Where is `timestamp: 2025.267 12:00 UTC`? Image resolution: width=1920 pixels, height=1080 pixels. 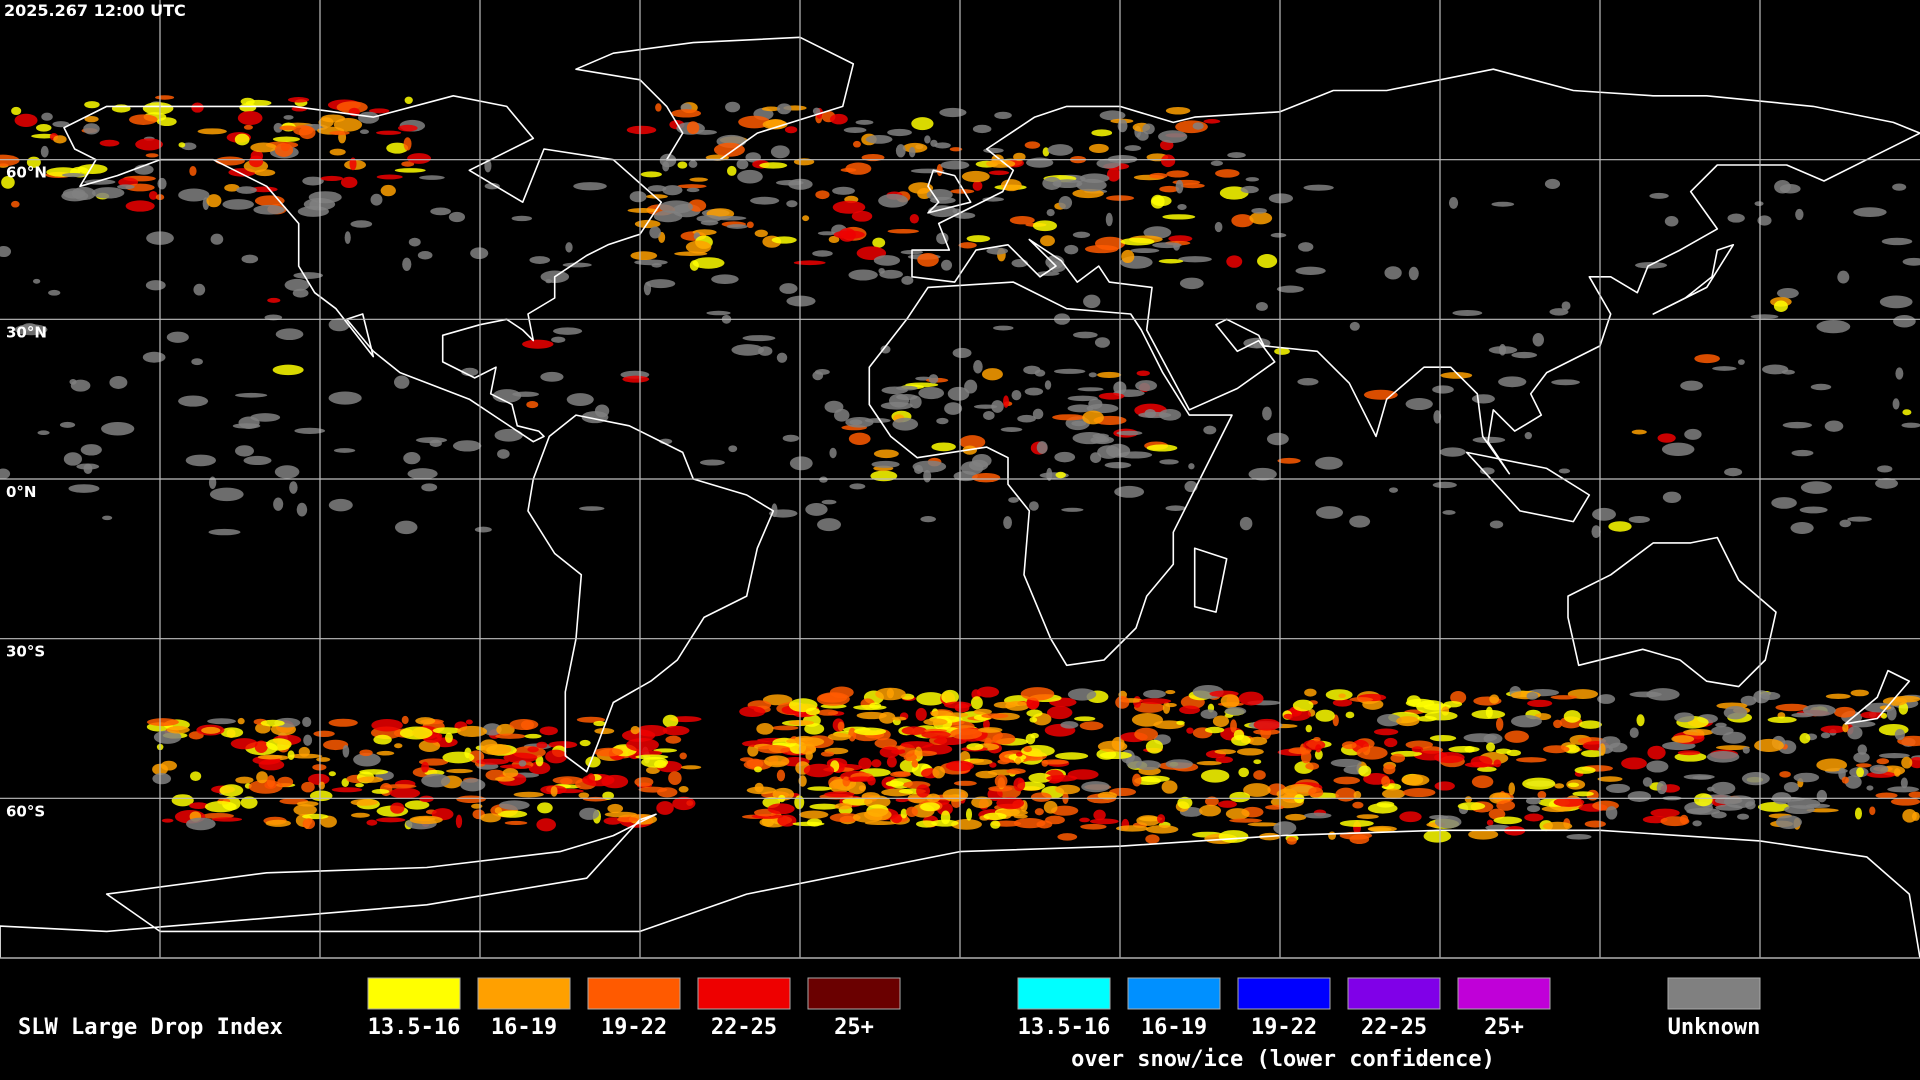 timestamp: 2025.267 12:00 UTC is located at coordinates (95, 10).